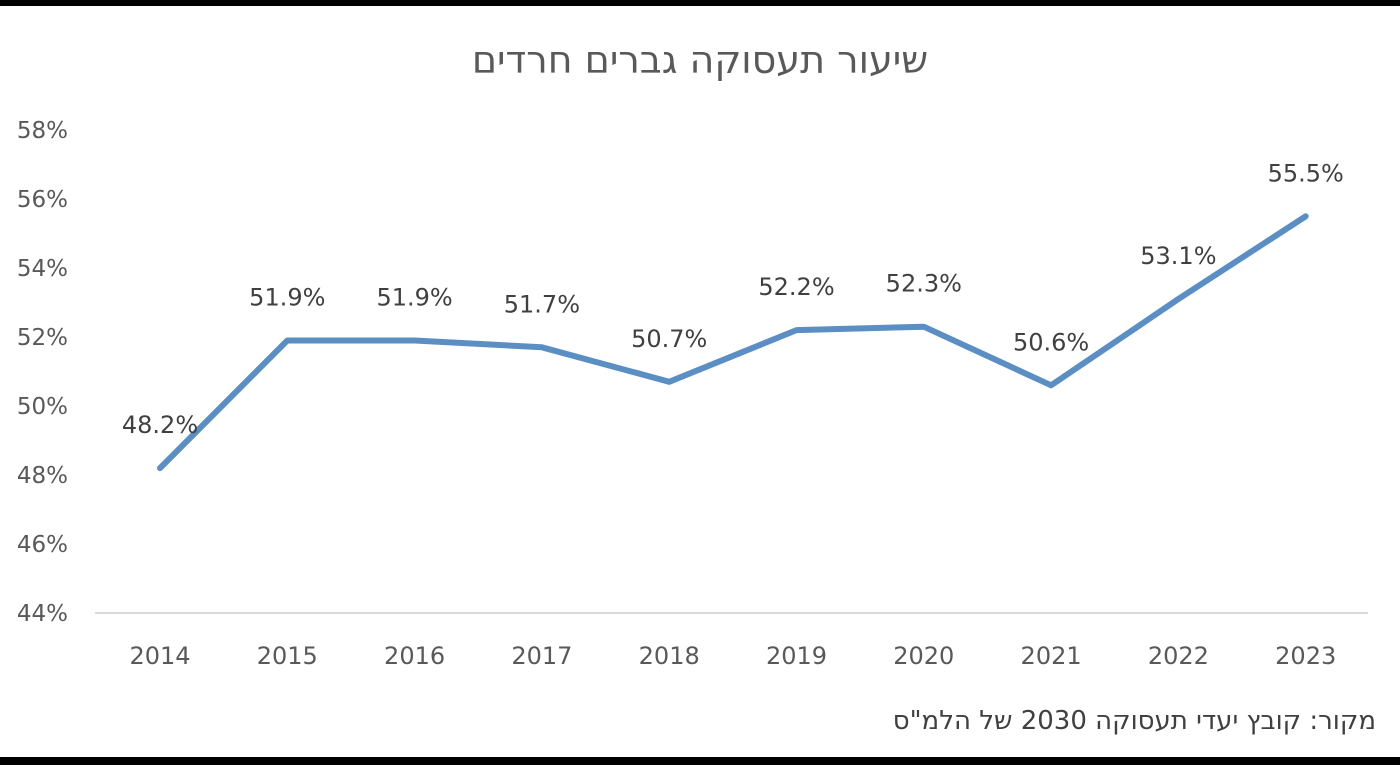 This screenshot has width=1400, height=765. What do you see at coordinates (42, 476) in the screenshot?
I see `y-tick-label: 48%` at bounding box center [42, 476].